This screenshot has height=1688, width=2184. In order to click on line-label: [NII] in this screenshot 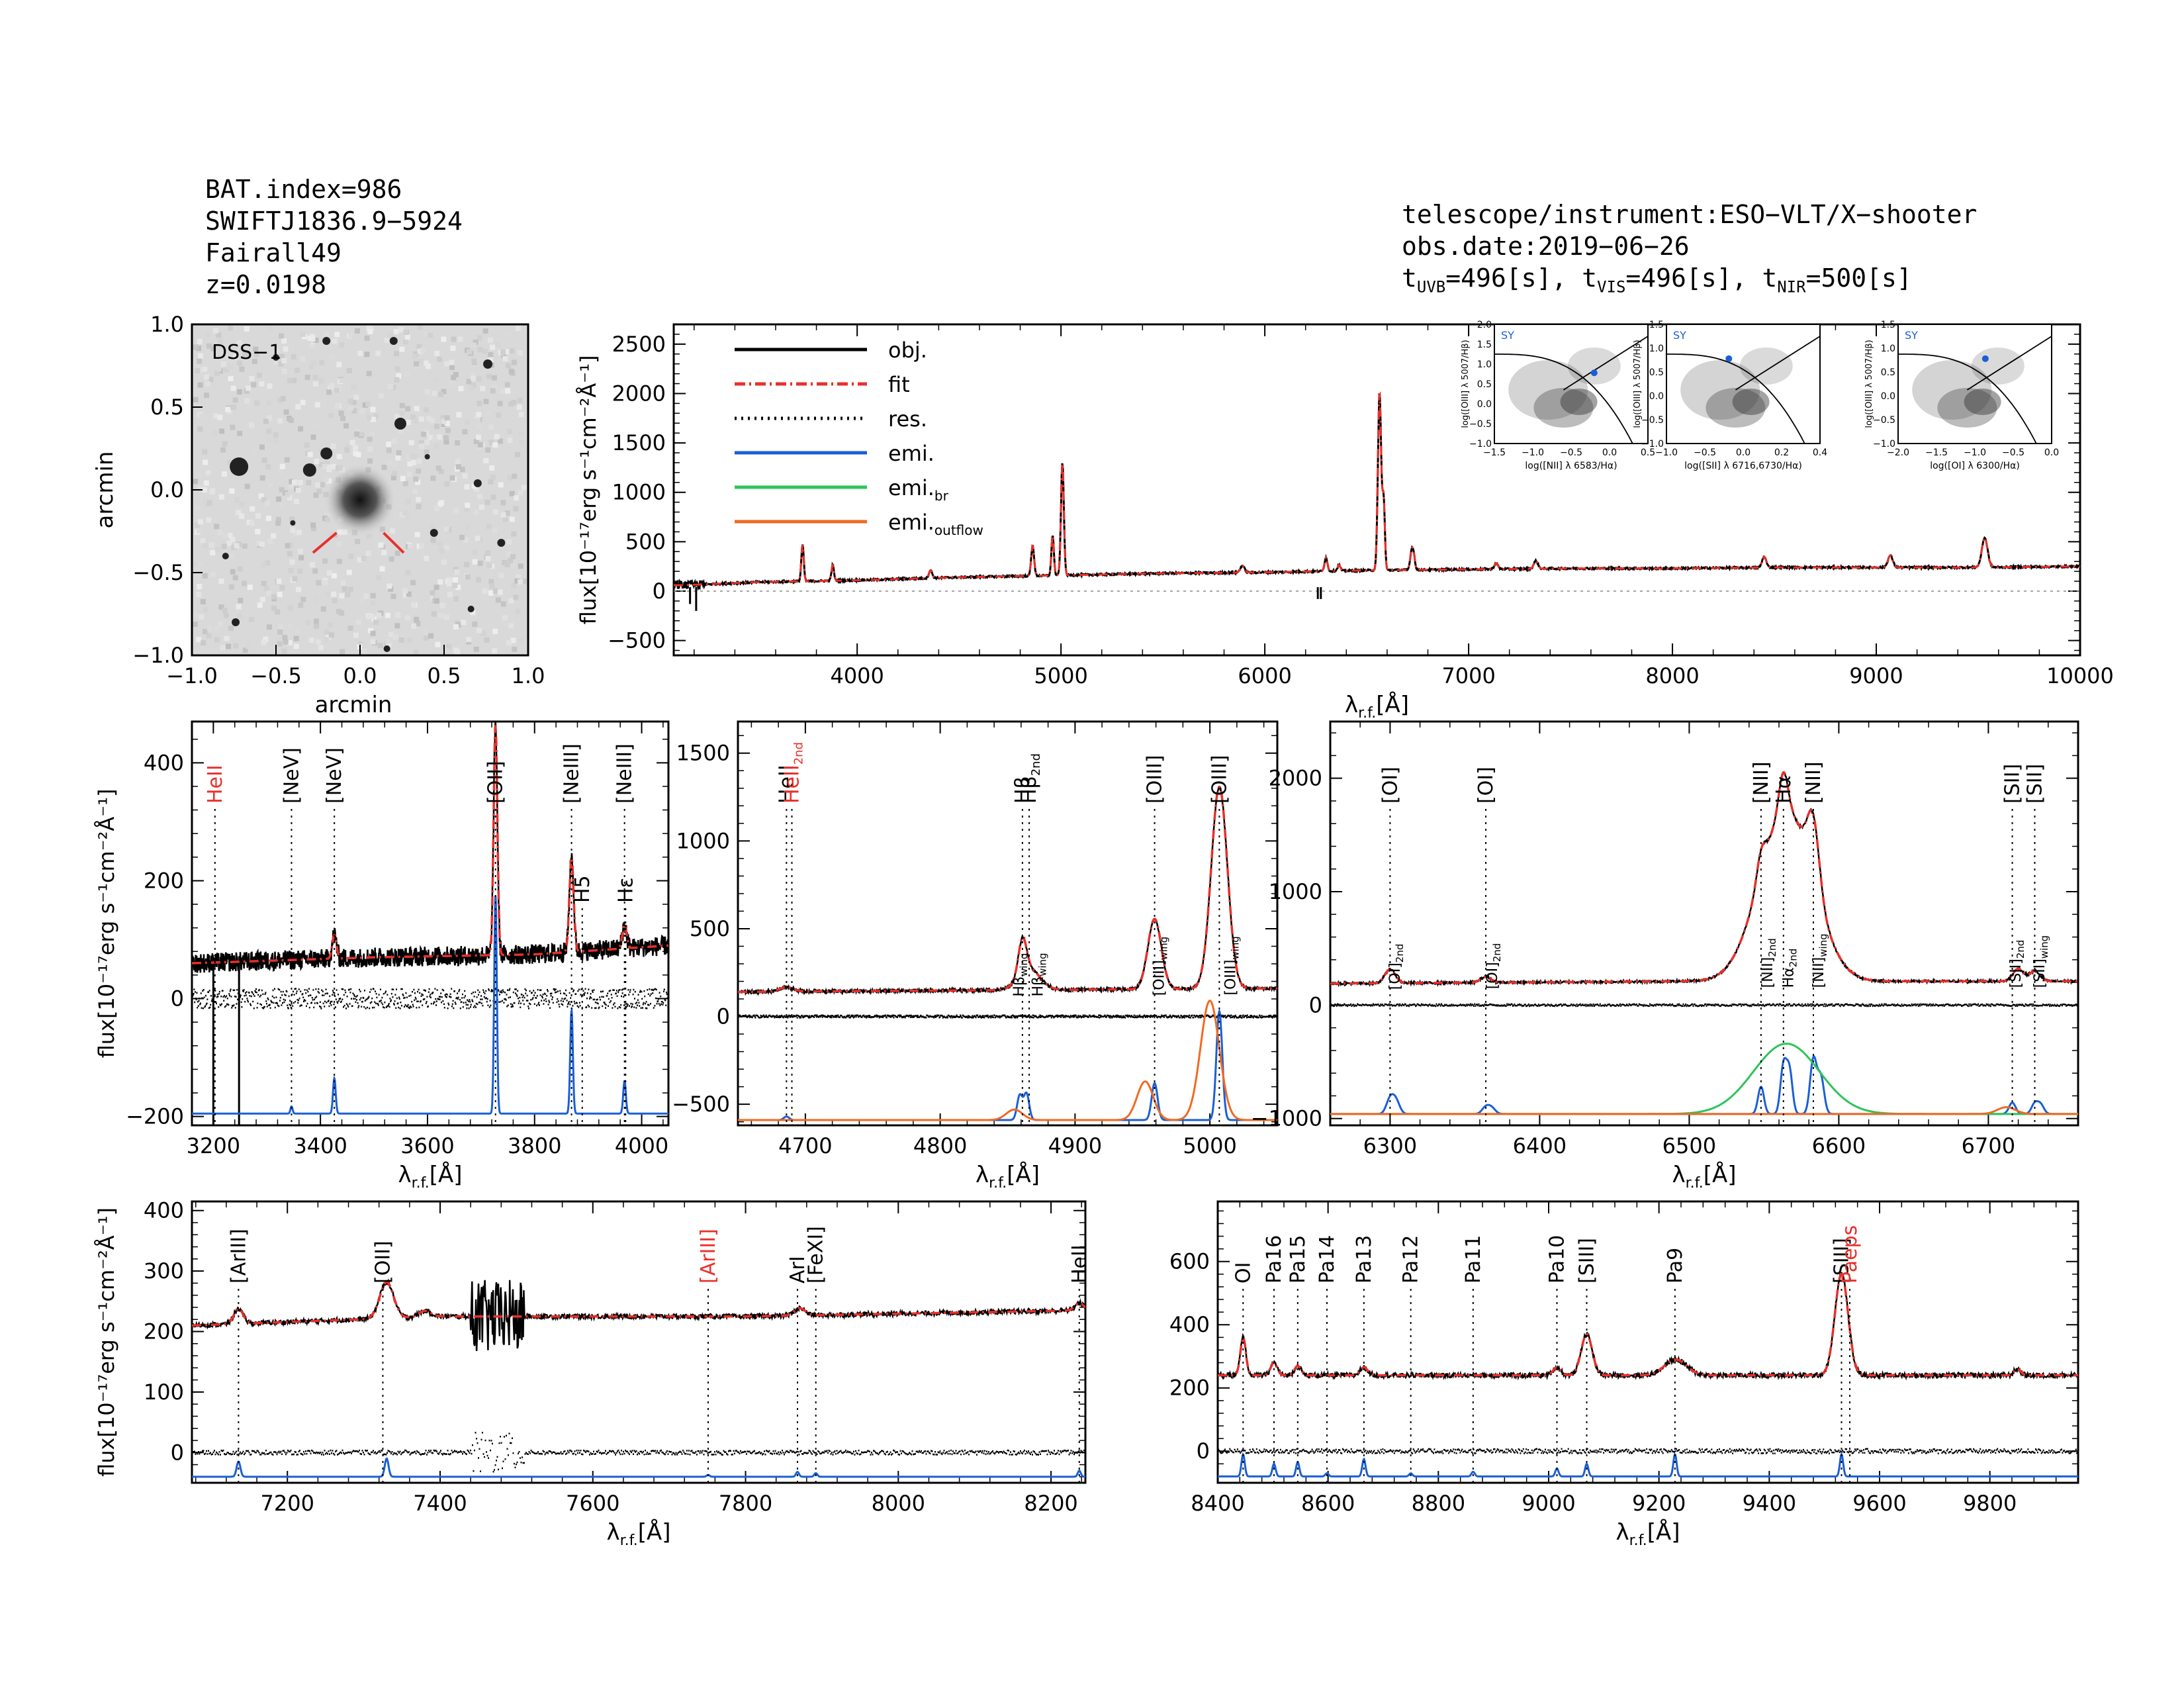, I will do `click(1814, 782)`.